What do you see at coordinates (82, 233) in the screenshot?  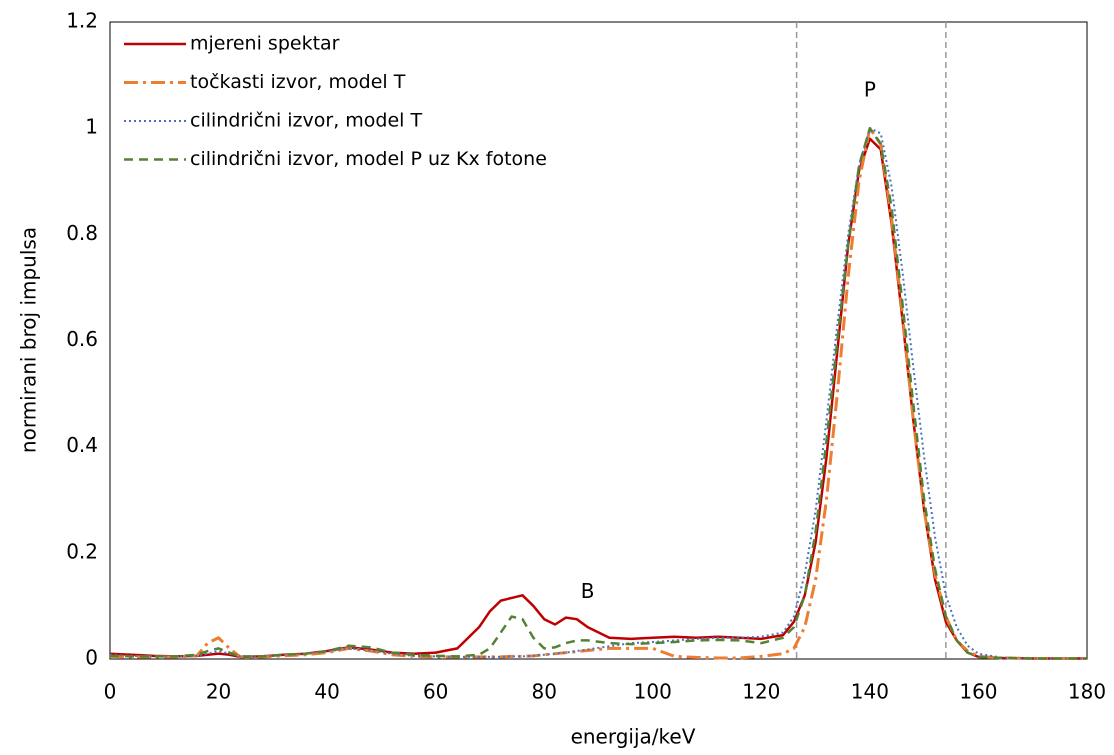 I see `y-tick-label: 0.8` at bounding box center [82, 233].